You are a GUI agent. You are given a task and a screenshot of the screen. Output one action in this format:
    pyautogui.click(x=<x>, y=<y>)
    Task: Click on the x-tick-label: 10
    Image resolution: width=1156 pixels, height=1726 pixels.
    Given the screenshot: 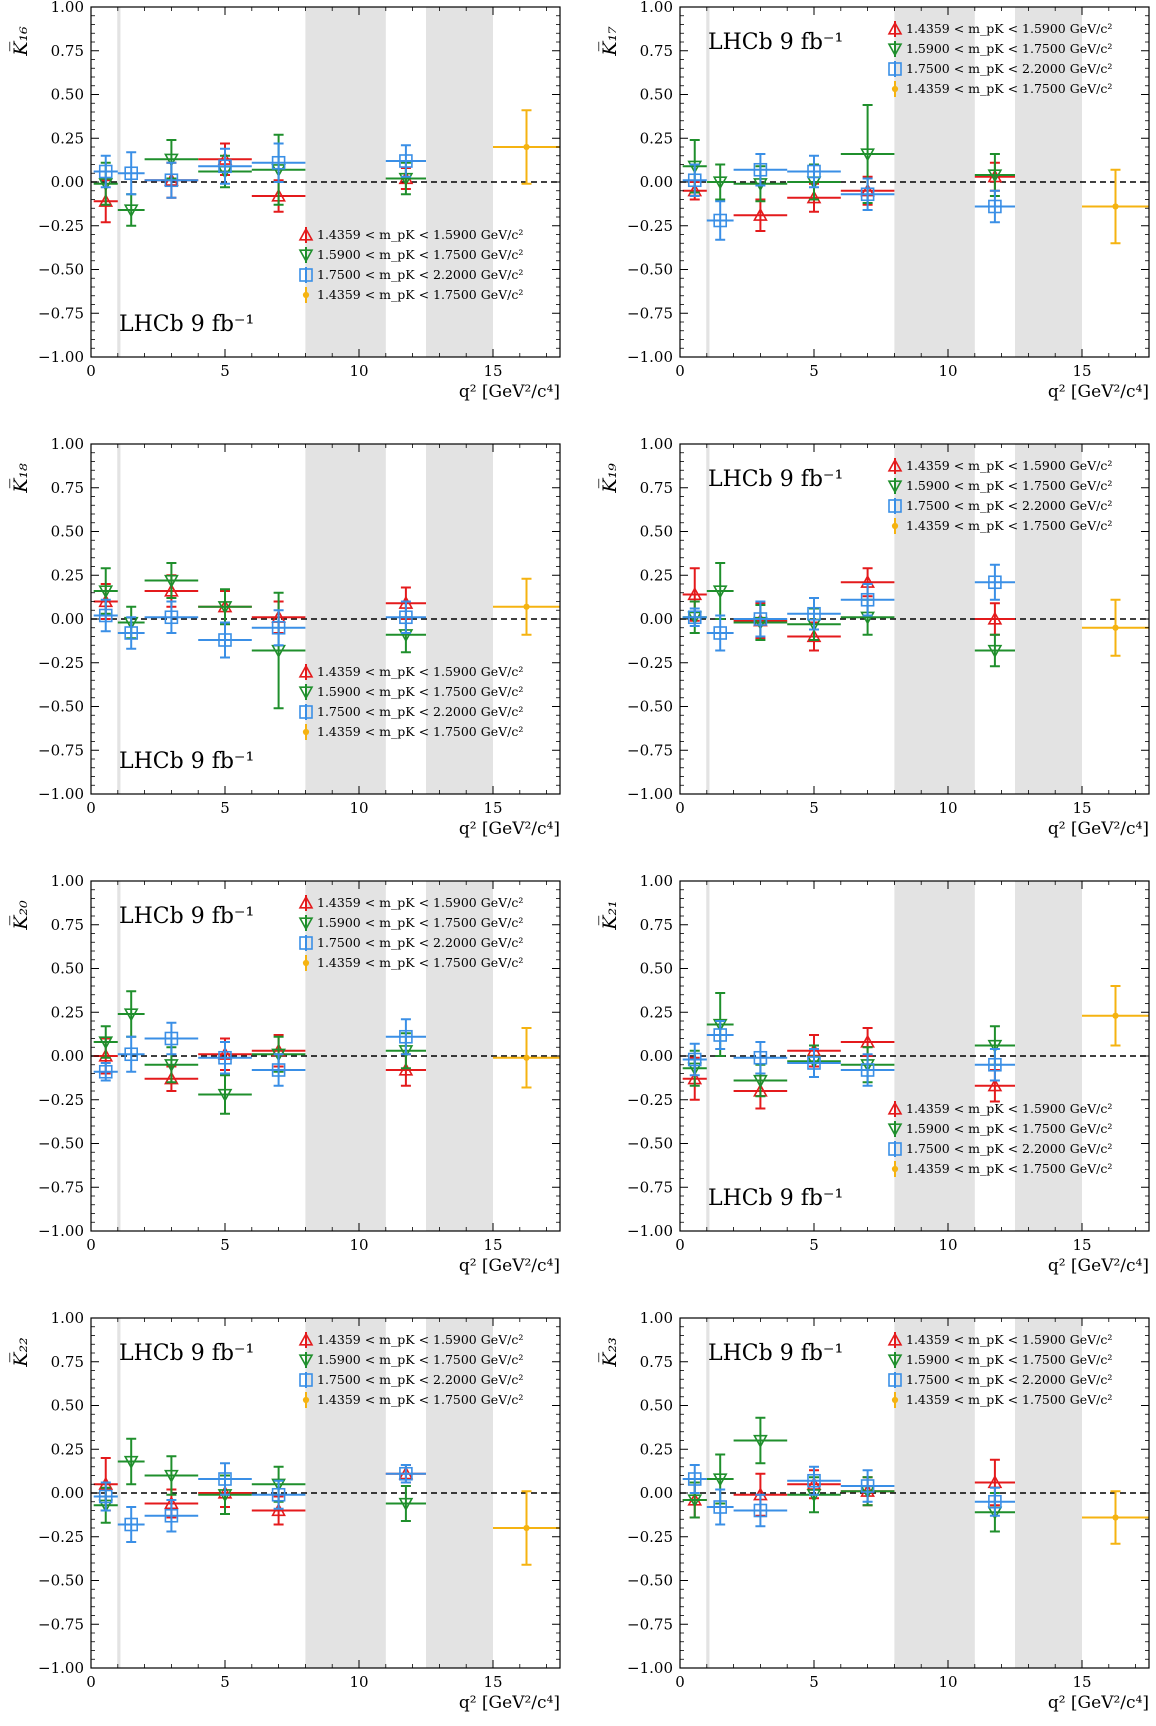 What is the action you would take?
    pyautogui.click(x=947, y=1682)
    